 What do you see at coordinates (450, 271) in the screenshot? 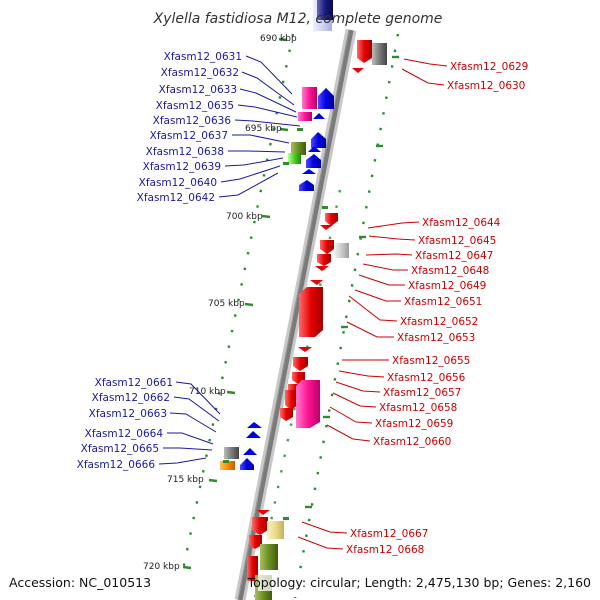
I see `gene-label: Xfasm12_0648` at bounding box center [450, 271].